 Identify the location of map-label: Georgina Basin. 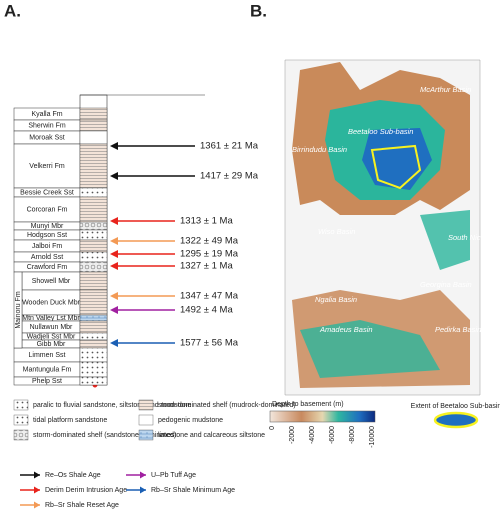
(446, 284).